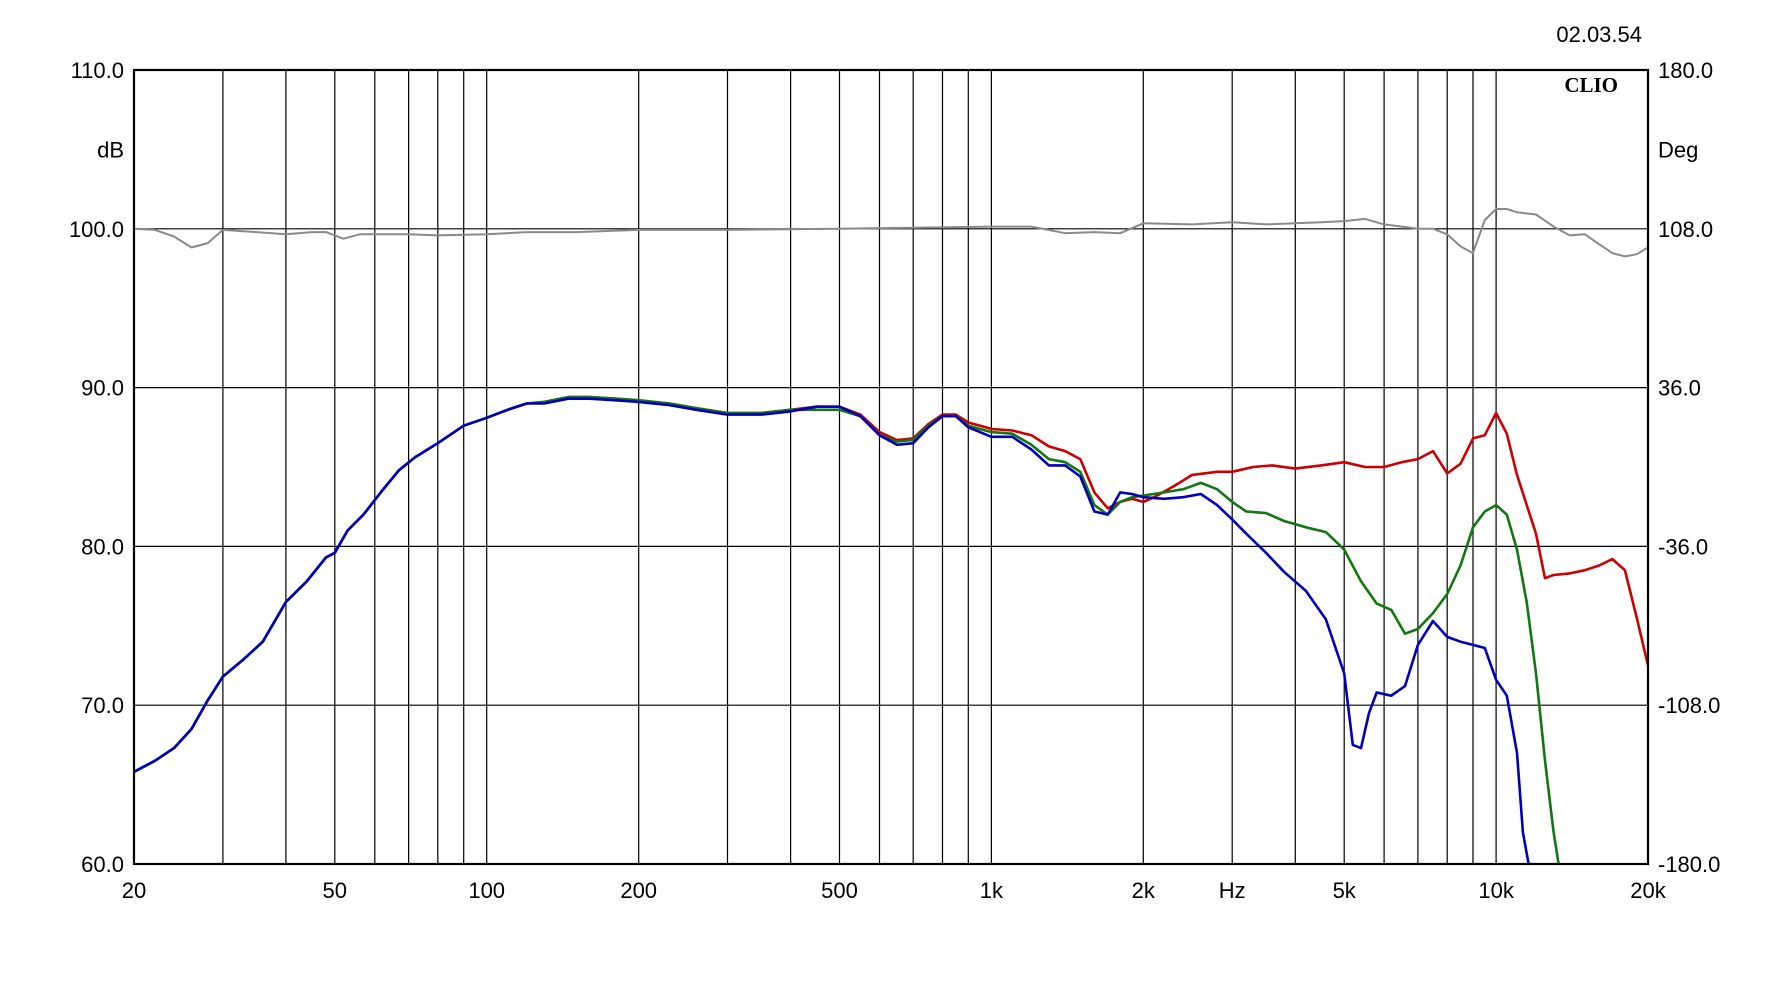 This screenshot has width=1772, height=1001. Describe the element at coordinates (1689, 864) in the screenshot. I see `y-right-tick-label: -180.0` at that location.